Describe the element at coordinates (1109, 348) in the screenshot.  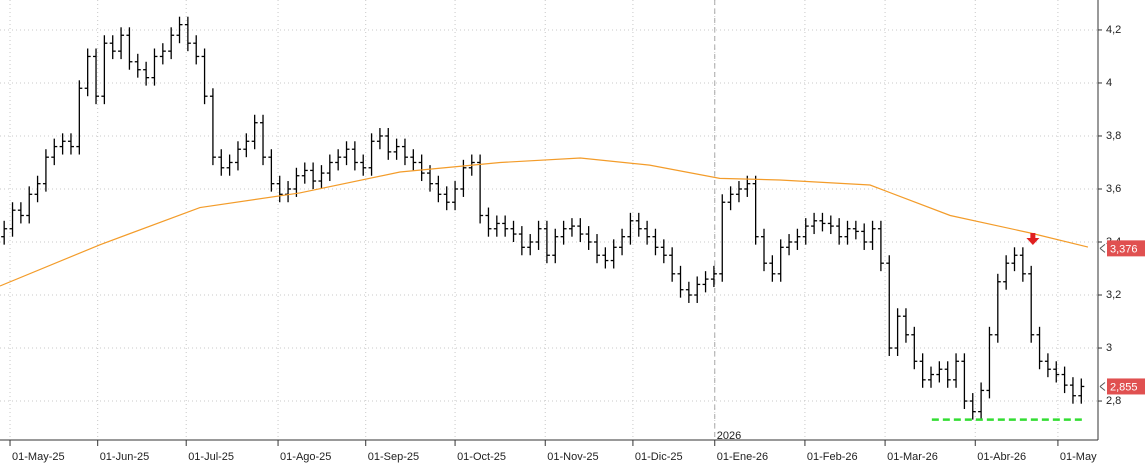
I see `y-tick-label: 3` at that location.